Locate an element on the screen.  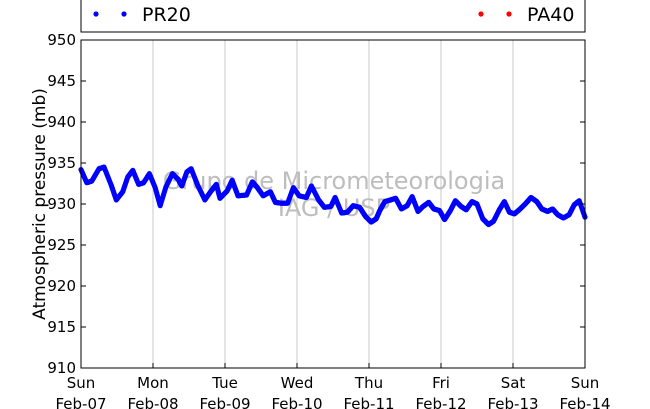
legend: PR20 PA40 is located at coordinates (333, 16).